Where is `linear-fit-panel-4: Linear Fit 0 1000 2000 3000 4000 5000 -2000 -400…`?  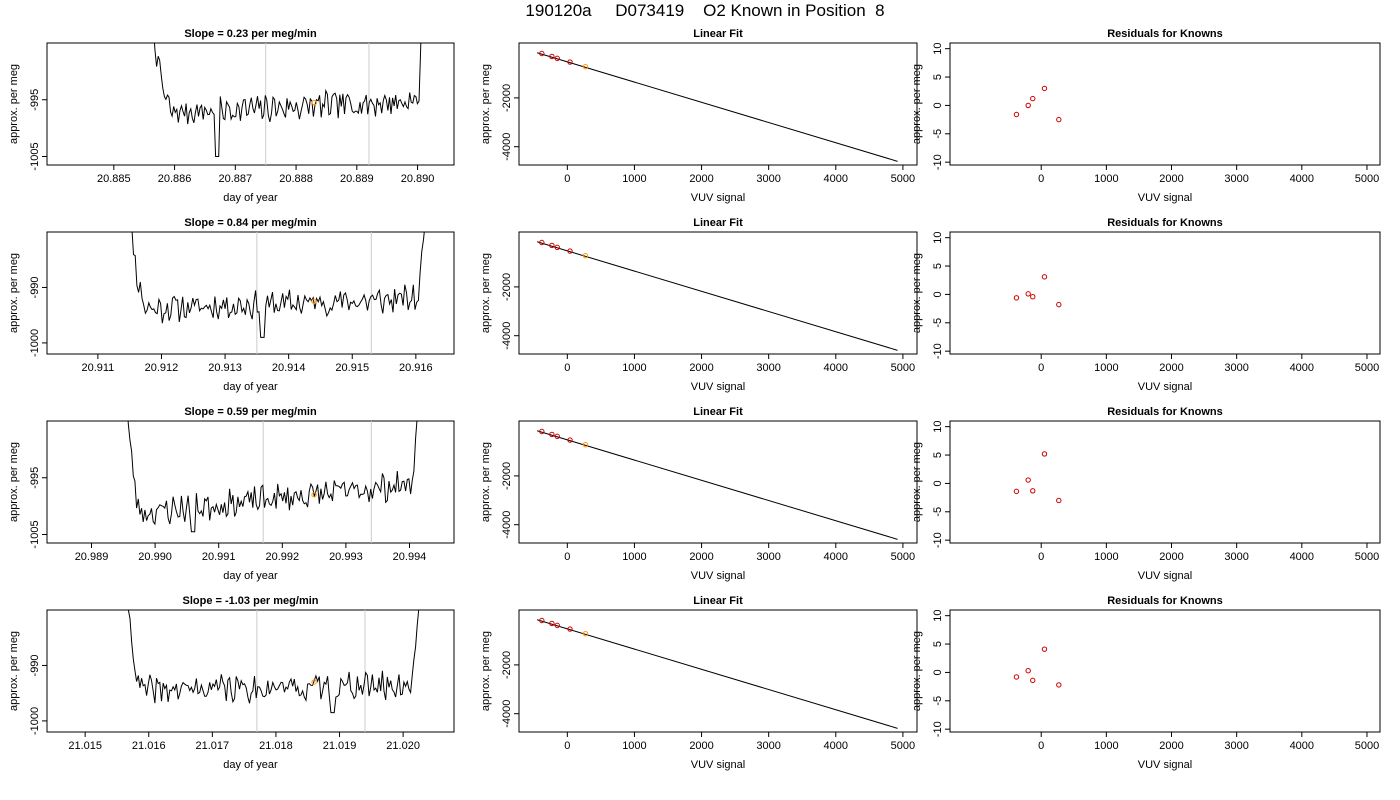 linear-fit-panel-4: Linear Fit 0 1000 2000 3000 4000 5000 -2000 -400… is located at coordinates (699, 683).